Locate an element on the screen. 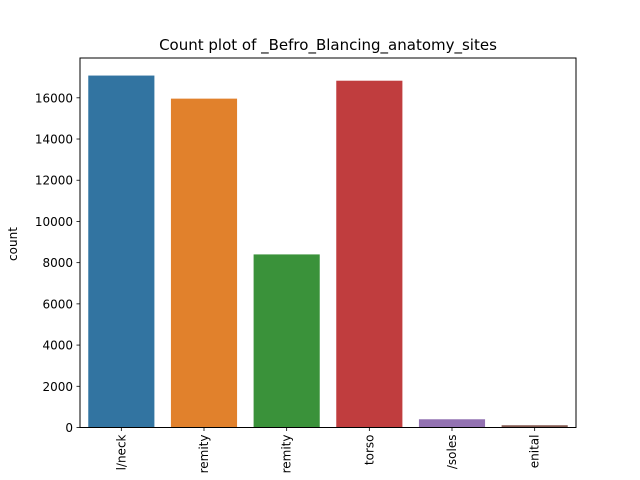  y-tick-label: 0 is located at coordinates (69, 428).